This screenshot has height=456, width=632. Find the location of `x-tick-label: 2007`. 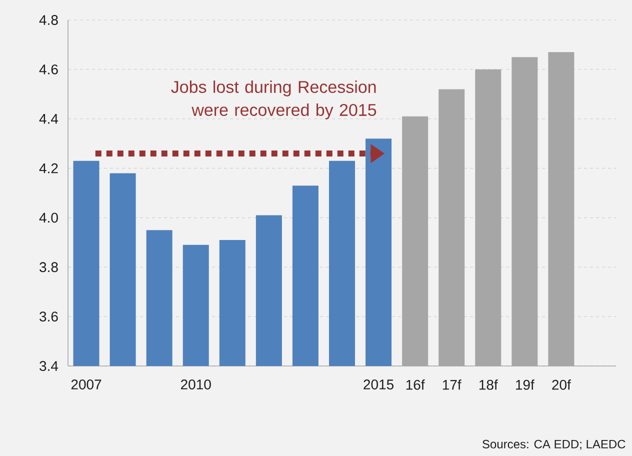

x-tick-label: 2007 is located at coordinates (86, 385).